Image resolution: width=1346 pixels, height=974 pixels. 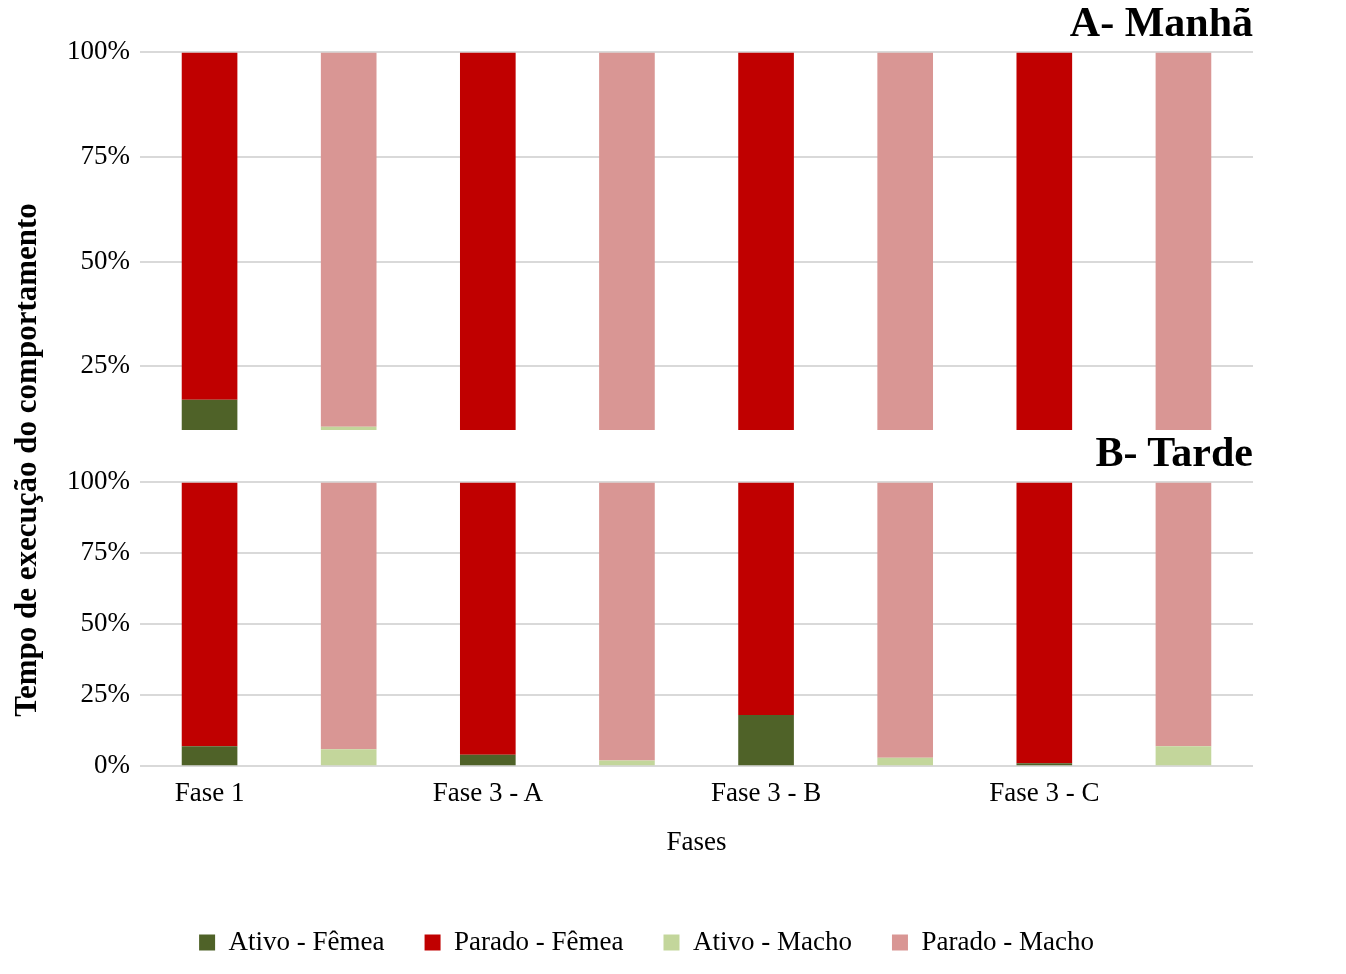 What do you see at coordinates (766, 792) in the screenshot?
I see `x-tick-label: Fase 3 - B` at bounding box center [766, 792].